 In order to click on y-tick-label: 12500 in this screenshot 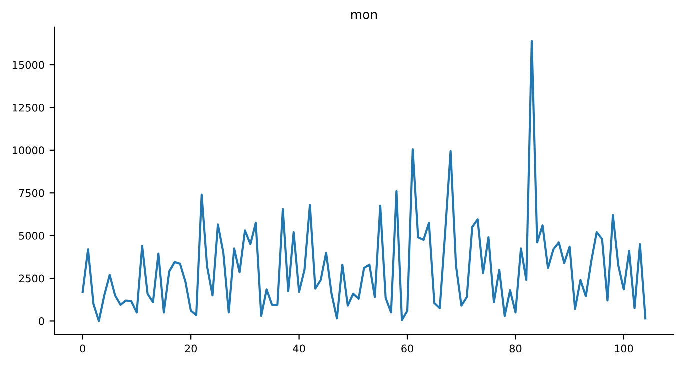, I will do `click(28, 108)`.